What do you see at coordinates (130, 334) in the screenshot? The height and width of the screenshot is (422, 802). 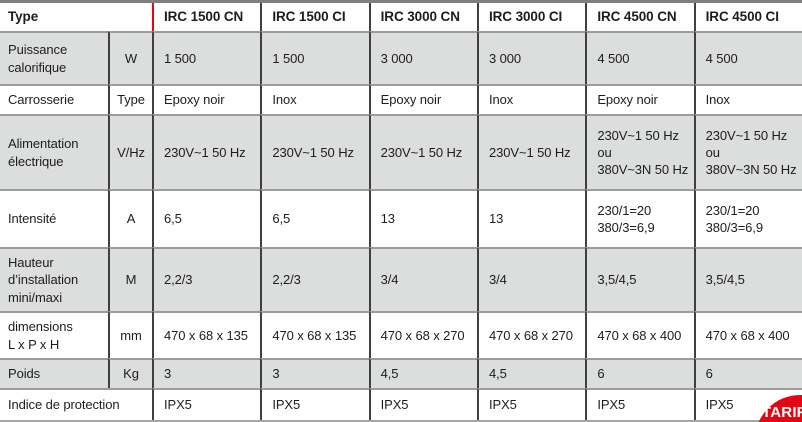 I see `unit-cell: mm` at bounding box center [130, 334].